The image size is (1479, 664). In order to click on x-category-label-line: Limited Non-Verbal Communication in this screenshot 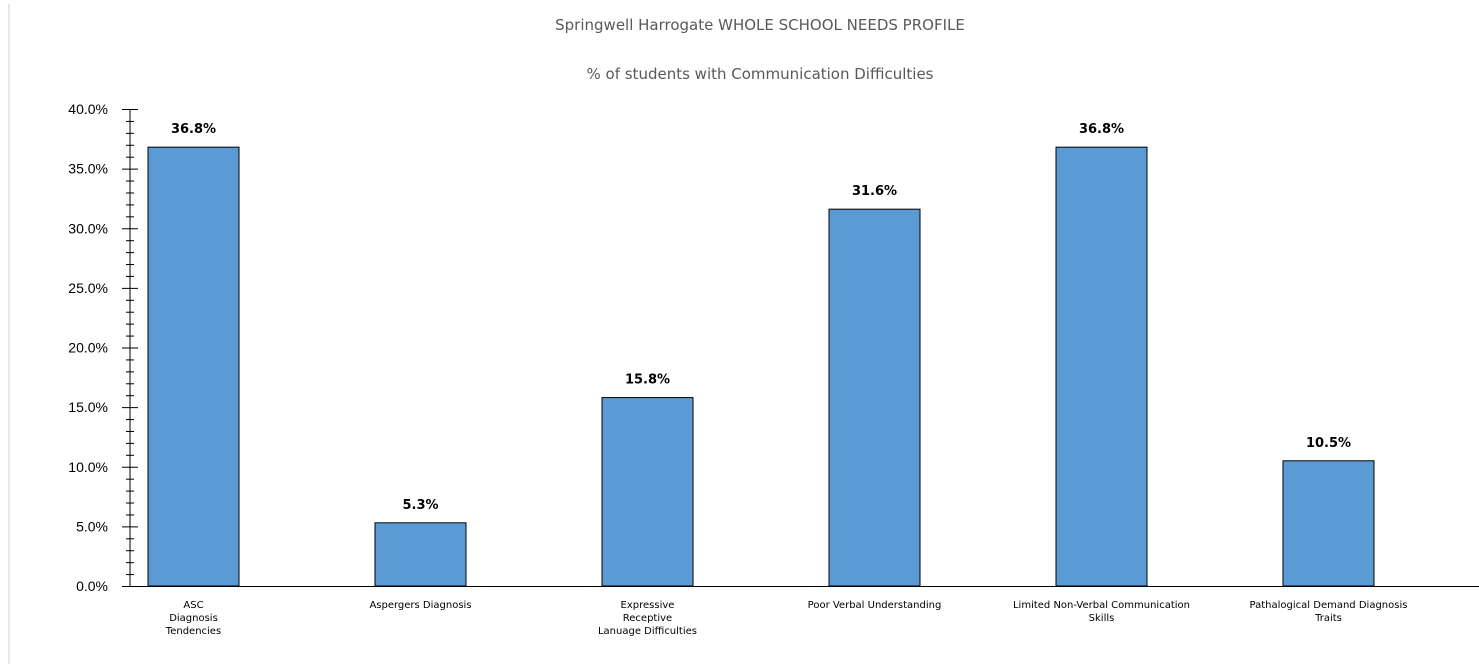, I will do `click(1101, 605)`.